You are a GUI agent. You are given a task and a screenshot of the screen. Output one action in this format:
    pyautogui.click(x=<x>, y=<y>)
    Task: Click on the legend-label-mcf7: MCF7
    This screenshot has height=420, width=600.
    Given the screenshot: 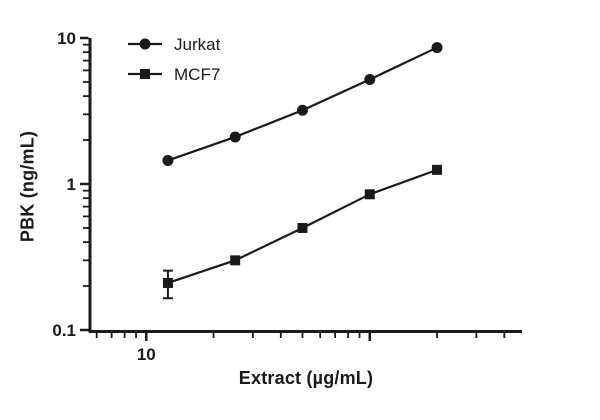 What is the action you would take?
    pyautogui.click(x=197, y=74)
    